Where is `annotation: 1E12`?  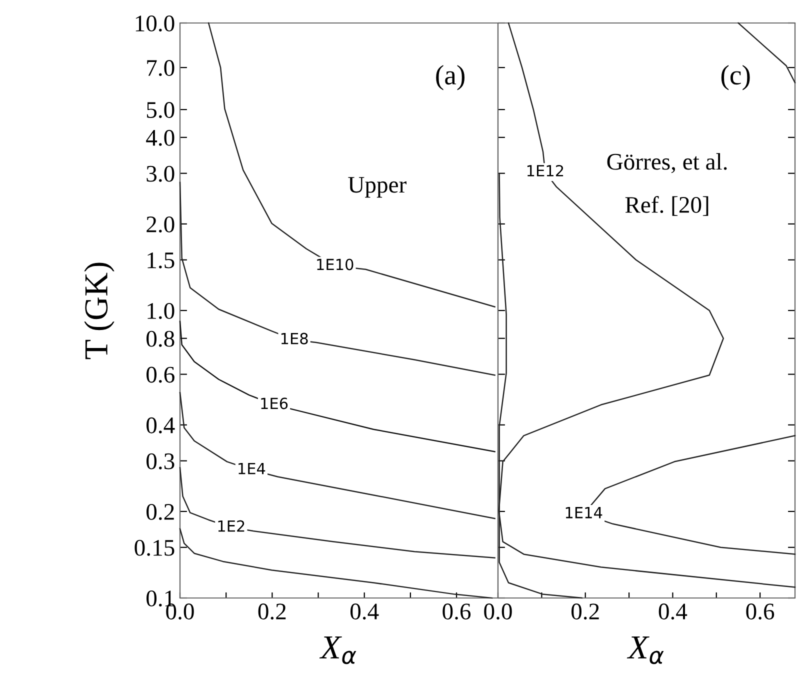
annotation: 1E12 is located at coordinates (545, 170).